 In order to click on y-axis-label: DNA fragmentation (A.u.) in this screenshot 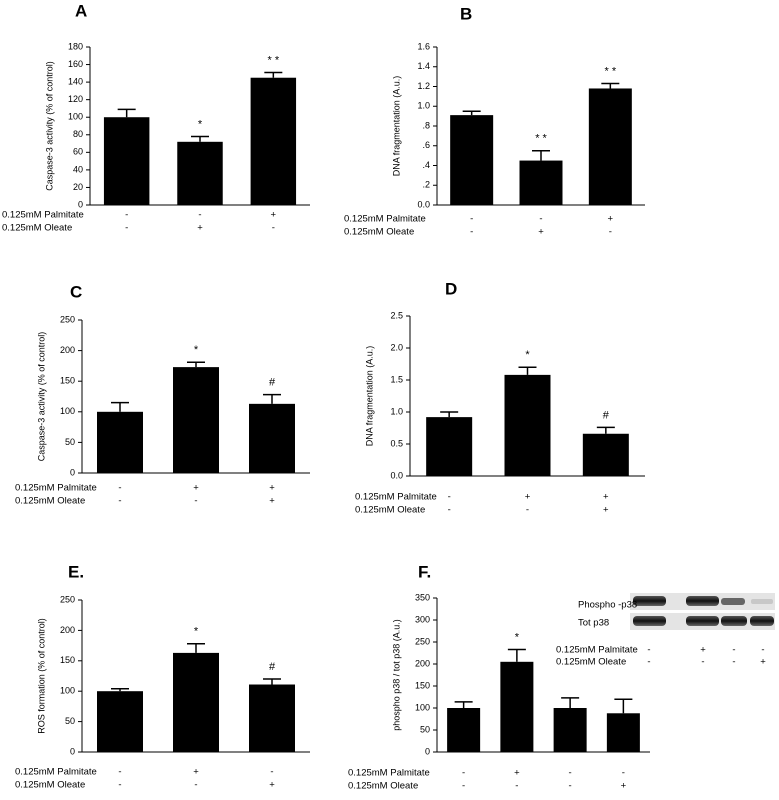, I will do `click(396, 126)`.